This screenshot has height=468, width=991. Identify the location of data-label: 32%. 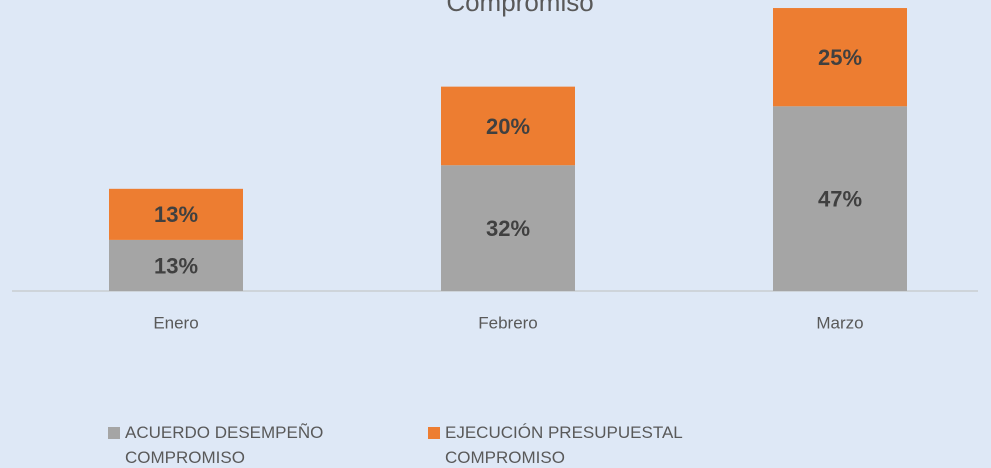
(508, 228).